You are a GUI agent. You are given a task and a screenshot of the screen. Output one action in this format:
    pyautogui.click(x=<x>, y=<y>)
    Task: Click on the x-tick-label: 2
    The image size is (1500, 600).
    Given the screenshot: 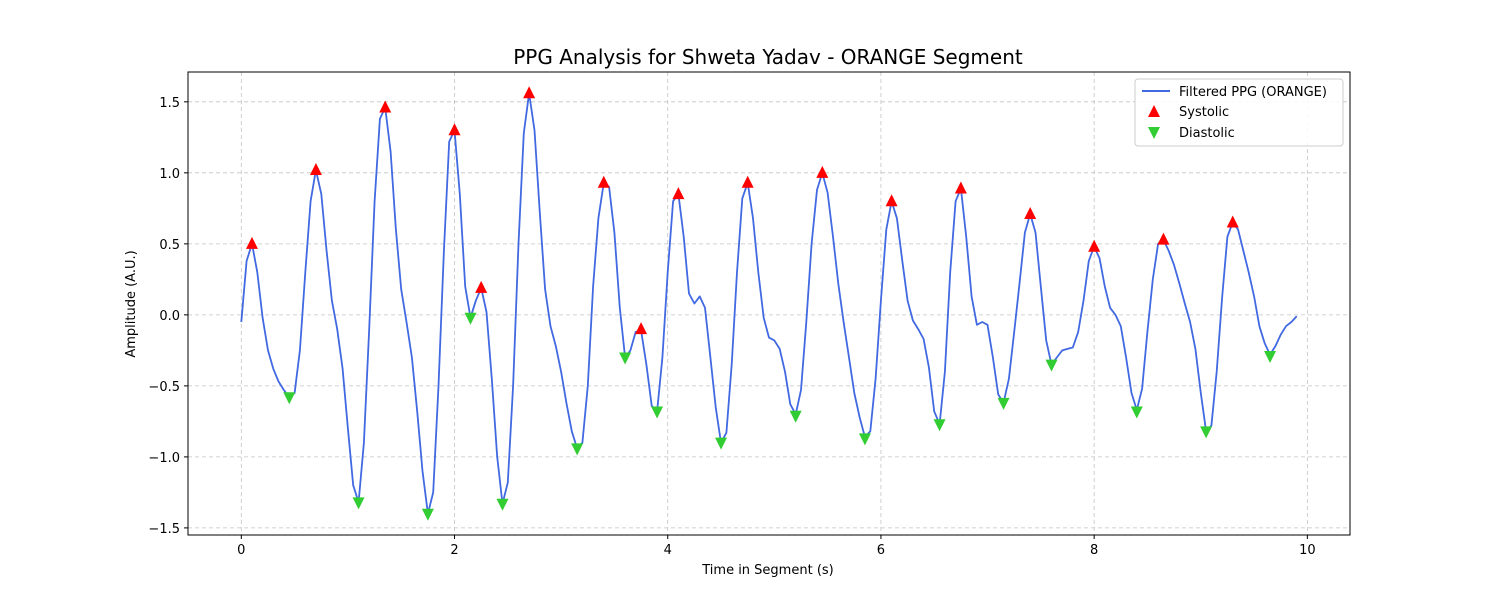 What is the action you would take?
    pyautogui.click(x=454, y=550)
    